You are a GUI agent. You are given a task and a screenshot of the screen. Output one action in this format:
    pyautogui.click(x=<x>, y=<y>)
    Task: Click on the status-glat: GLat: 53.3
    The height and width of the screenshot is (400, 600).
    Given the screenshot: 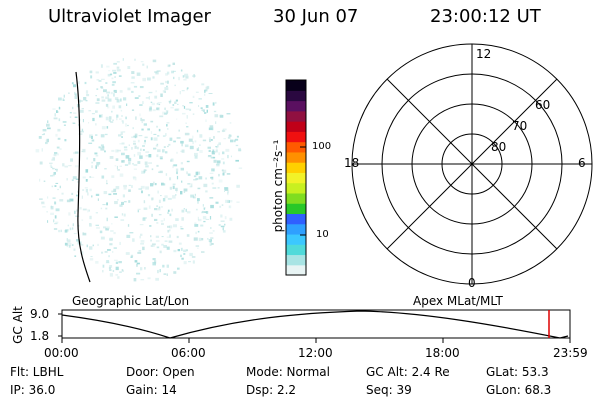 What is the action you would take?
    pyautogui.click(x=517, y=372)
    